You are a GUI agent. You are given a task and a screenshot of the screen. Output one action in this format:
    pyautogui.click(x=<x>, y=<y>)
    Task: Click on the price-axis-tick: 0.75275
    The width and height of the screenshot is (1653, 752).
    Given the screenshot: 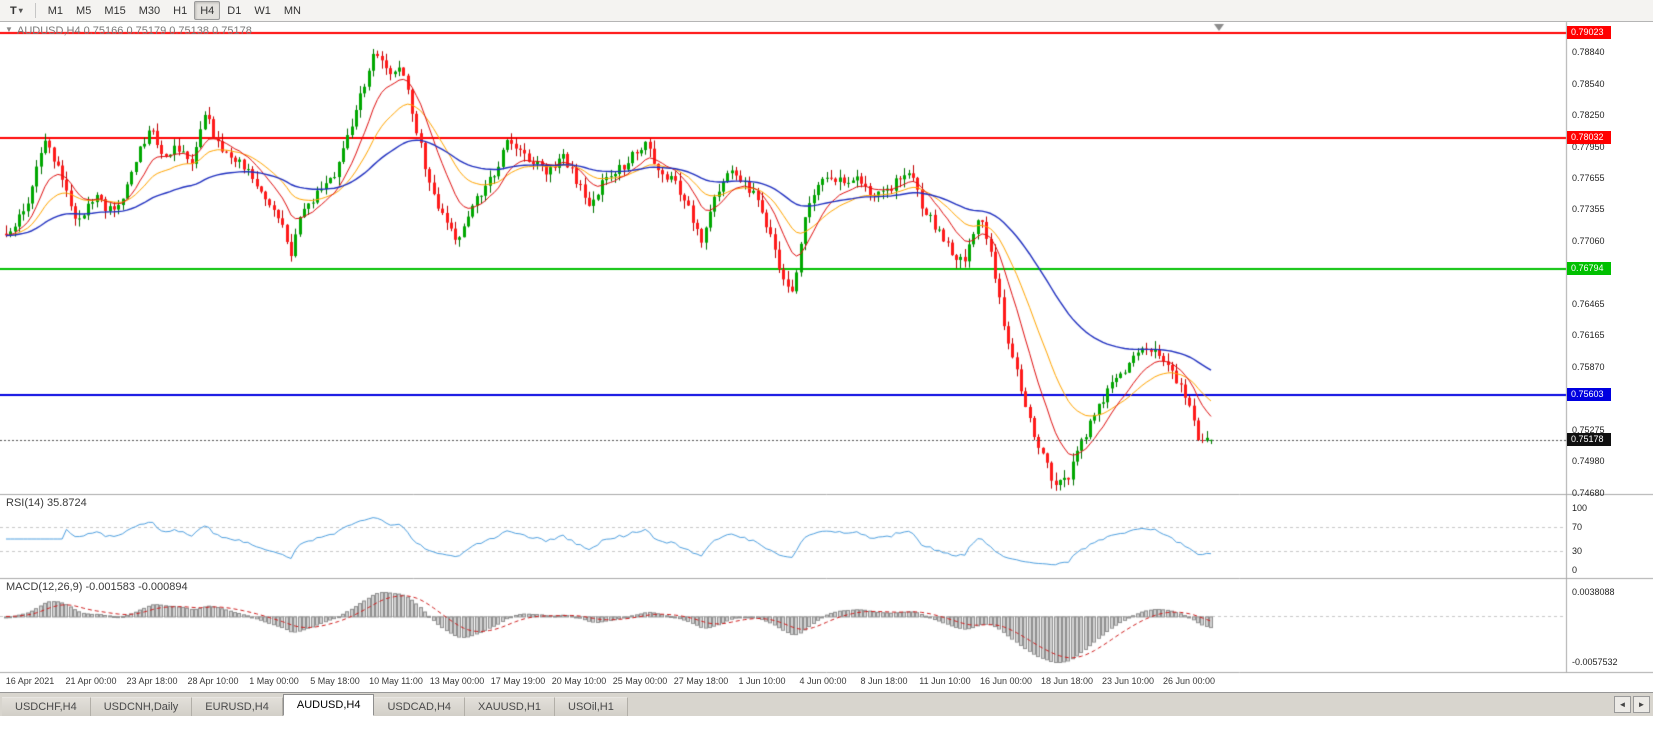 What is the action you would take?
    pyautogui.click(x=1588, y=429)
    